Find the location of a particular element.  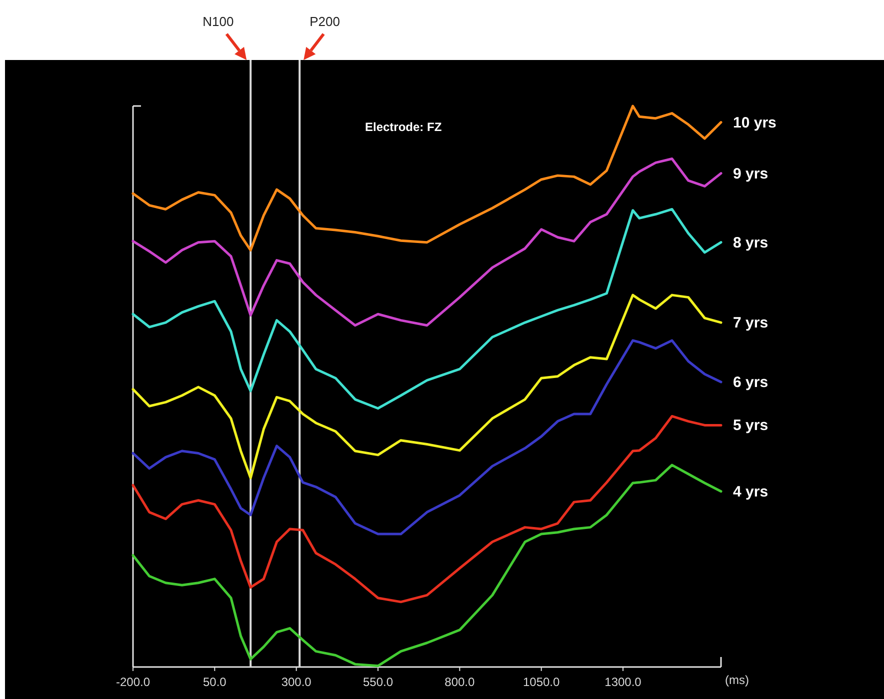

x-tick-label: 1300.0 is located at coordinates (623, 682).